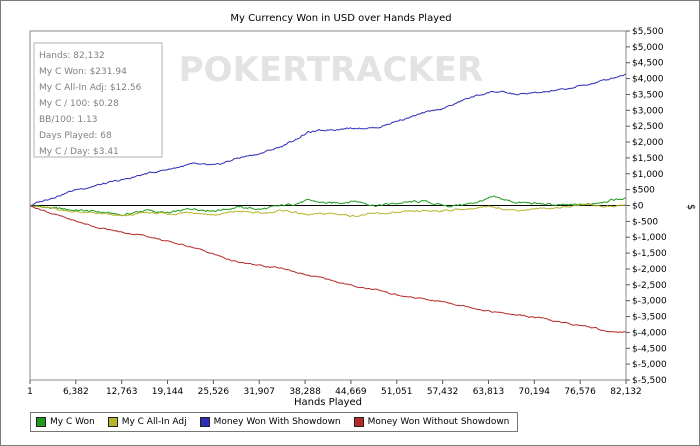  I want to click on x-tick-label-9: 57,432, so click(443, 392).